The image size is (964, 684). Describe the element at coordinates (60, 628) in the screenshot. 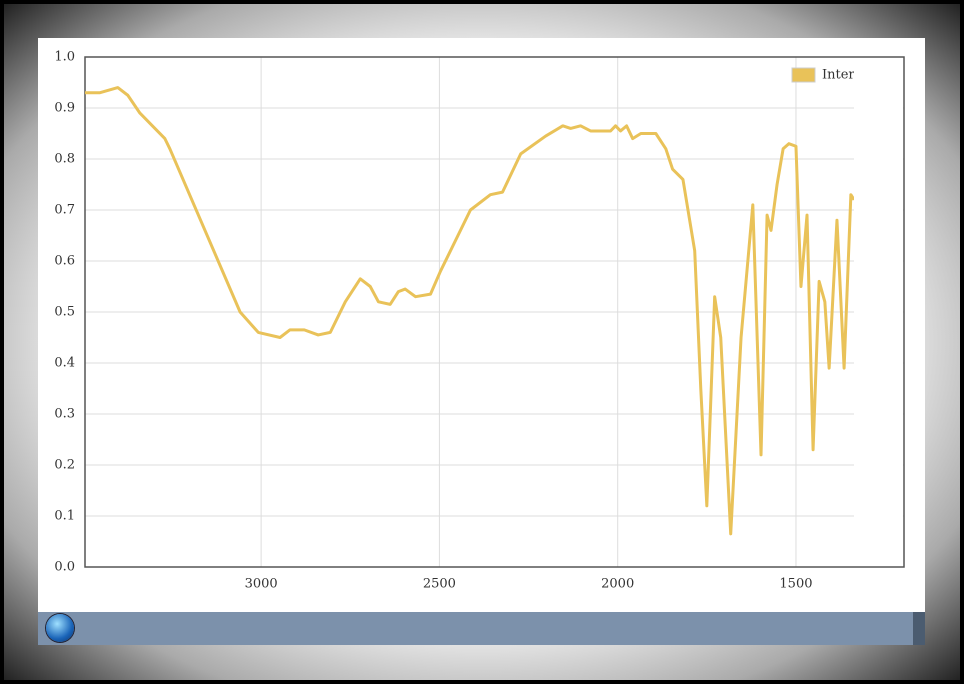

I see `start-button` at that location.